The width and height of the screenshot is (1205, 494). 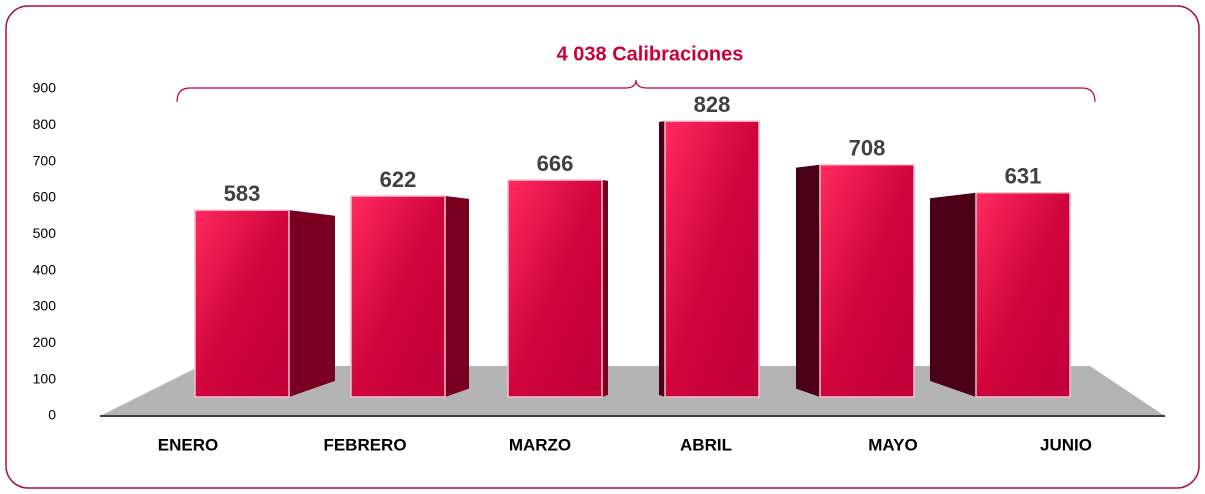 I want to click on x-tick-label: ENERO, so click(x=188, y=444).